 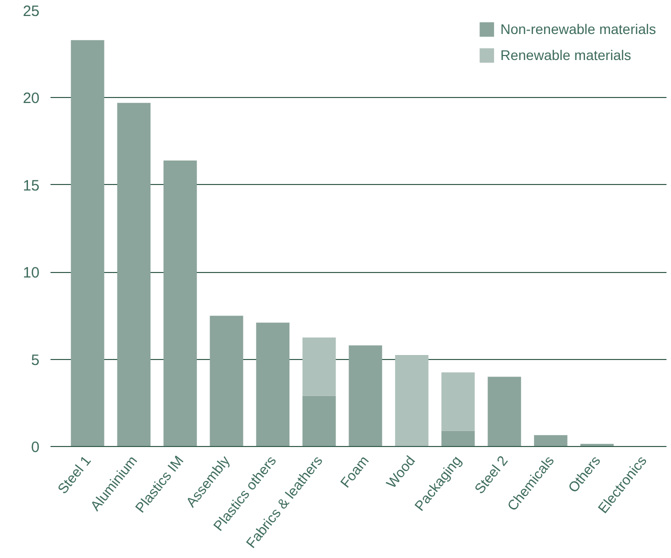 What do you see at coordinates (35, 447) in the screenshot?
I see `y-tick-label: 0` at bounding box center [35, 447].